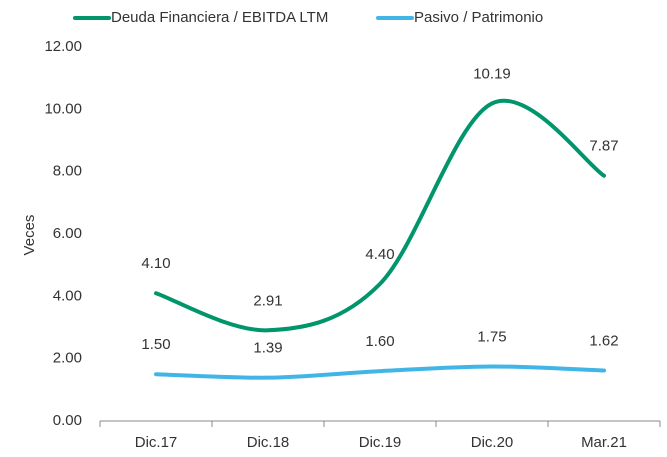  I want to click on y-tick-label: 0.00, so click(67, 420).